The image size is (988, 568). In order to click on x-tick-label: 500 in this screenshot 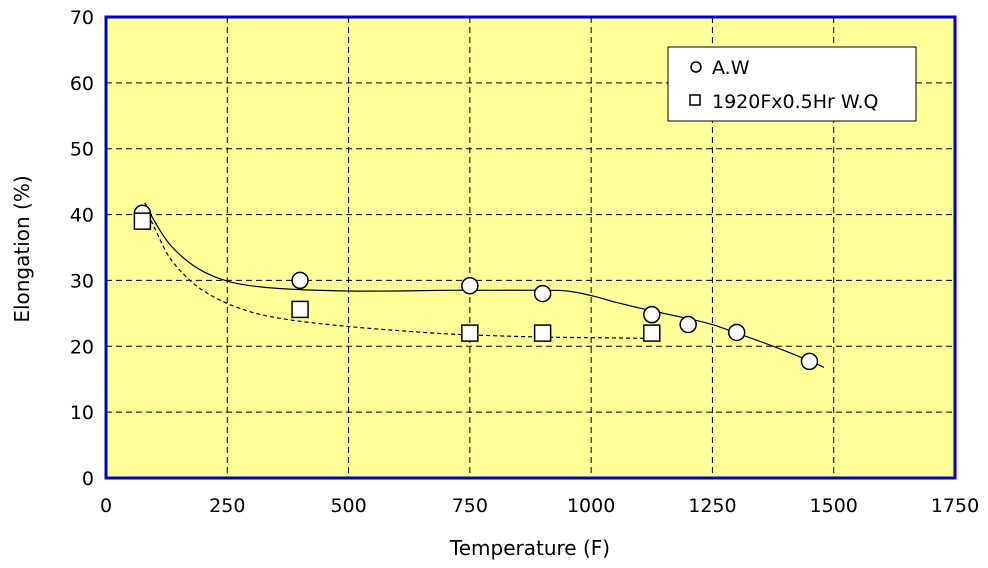, I will do `click(348, 506)`.